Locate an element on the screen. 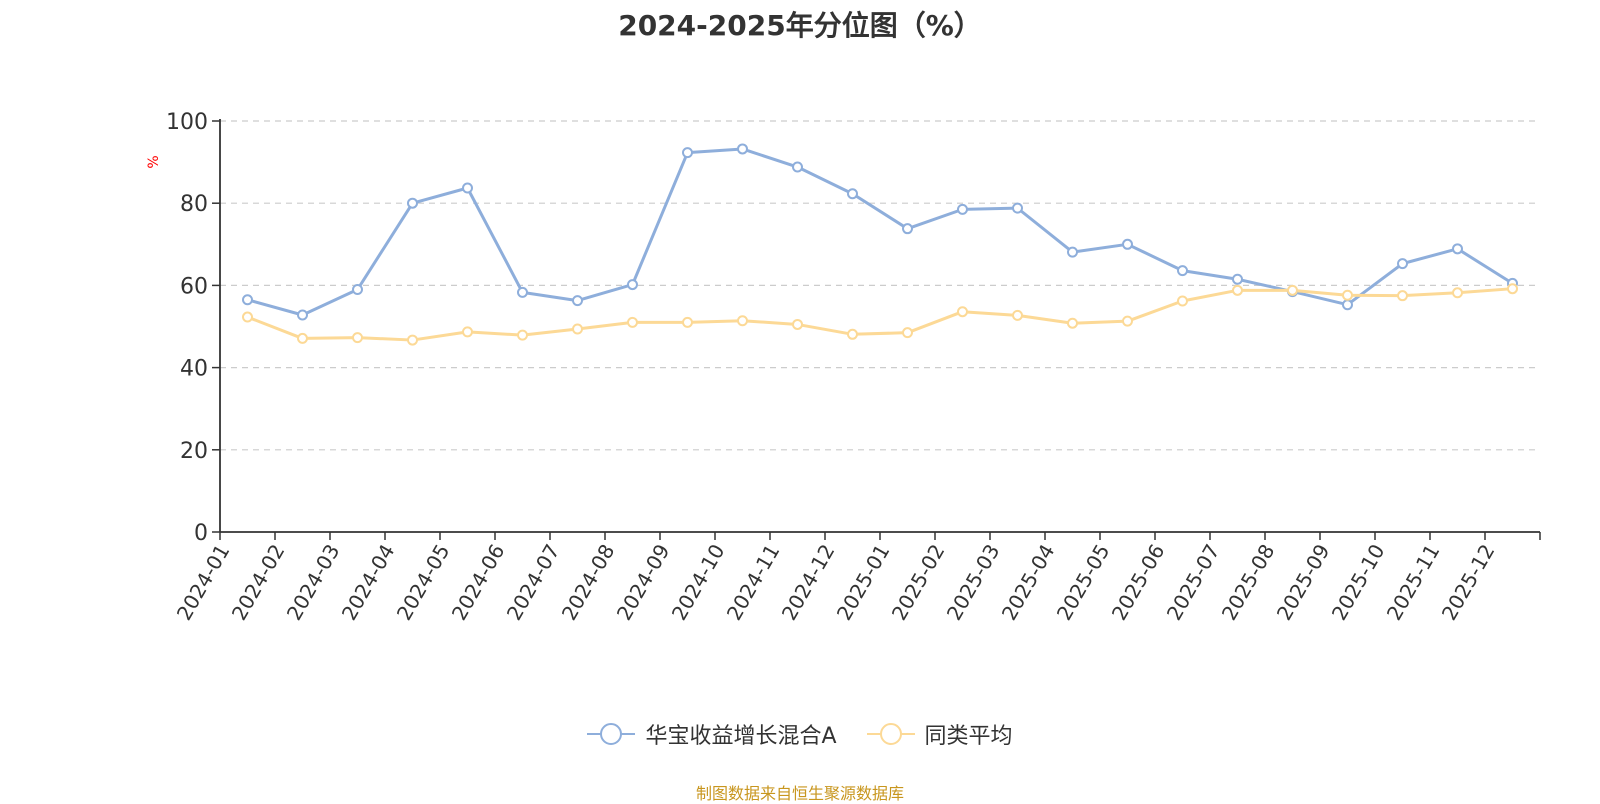 This screenshot has height=804, width=1600. x-tick-label: 2024-05 is located at coordinates (423, 582).